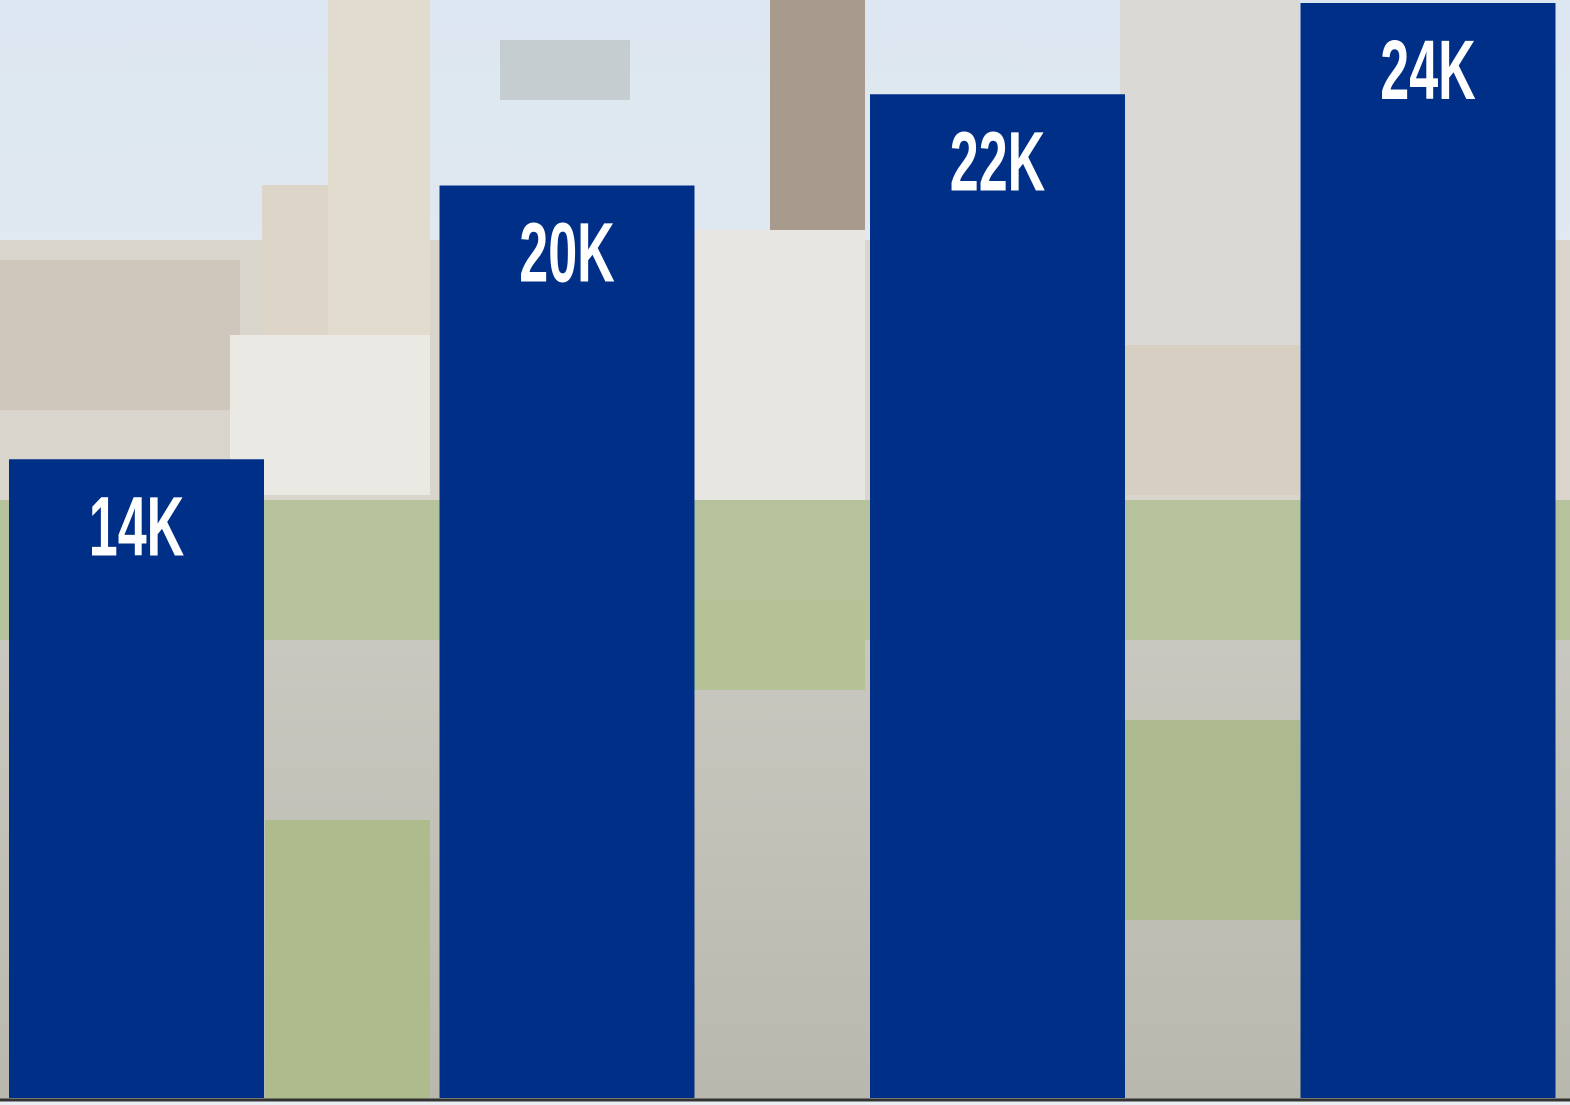 Image resolution: width=1570 pixels, height=1105 pixels. What do you see at coordinates (998, 162) in the screenshot?
I see `value-label: 22K` at bounding box center [998, 162].